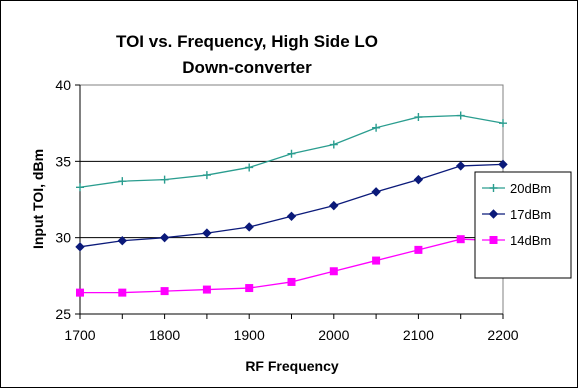 This screenshot has width=578, height=388. I want to click on legend-box, so click(523, 225).